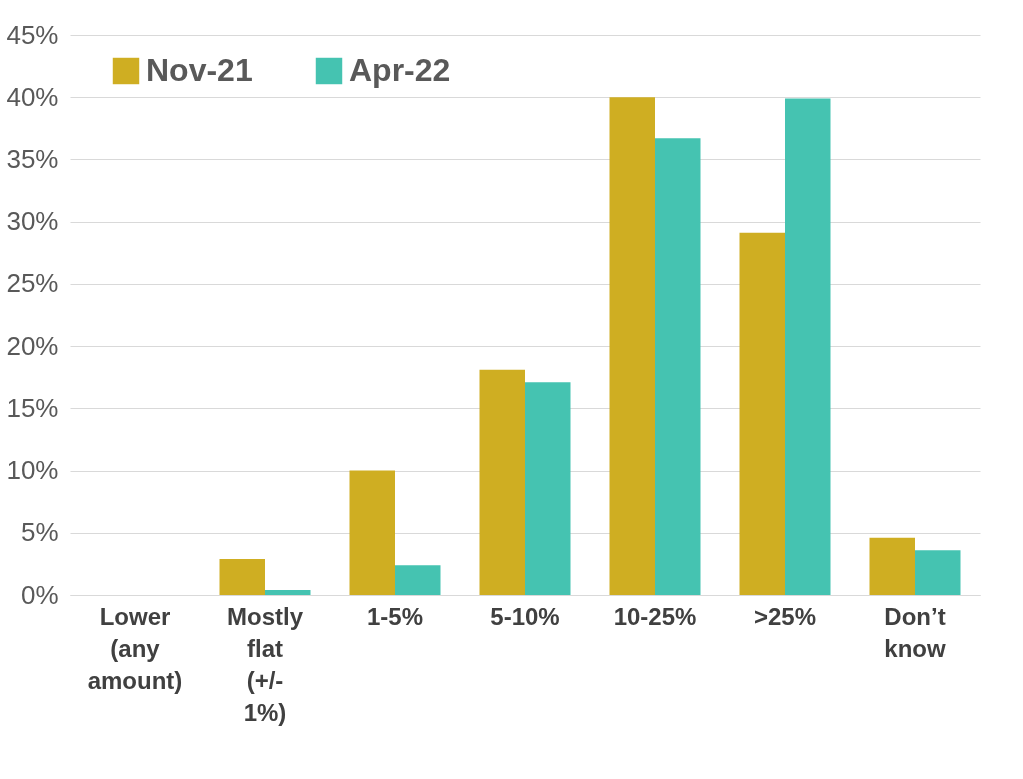 This screenshot has width=1023, height=779. What do you see at coordinates (525, 616) in the screenshot?
I see `x-tick-label: 5-10%` at bounding box center [525, 616].